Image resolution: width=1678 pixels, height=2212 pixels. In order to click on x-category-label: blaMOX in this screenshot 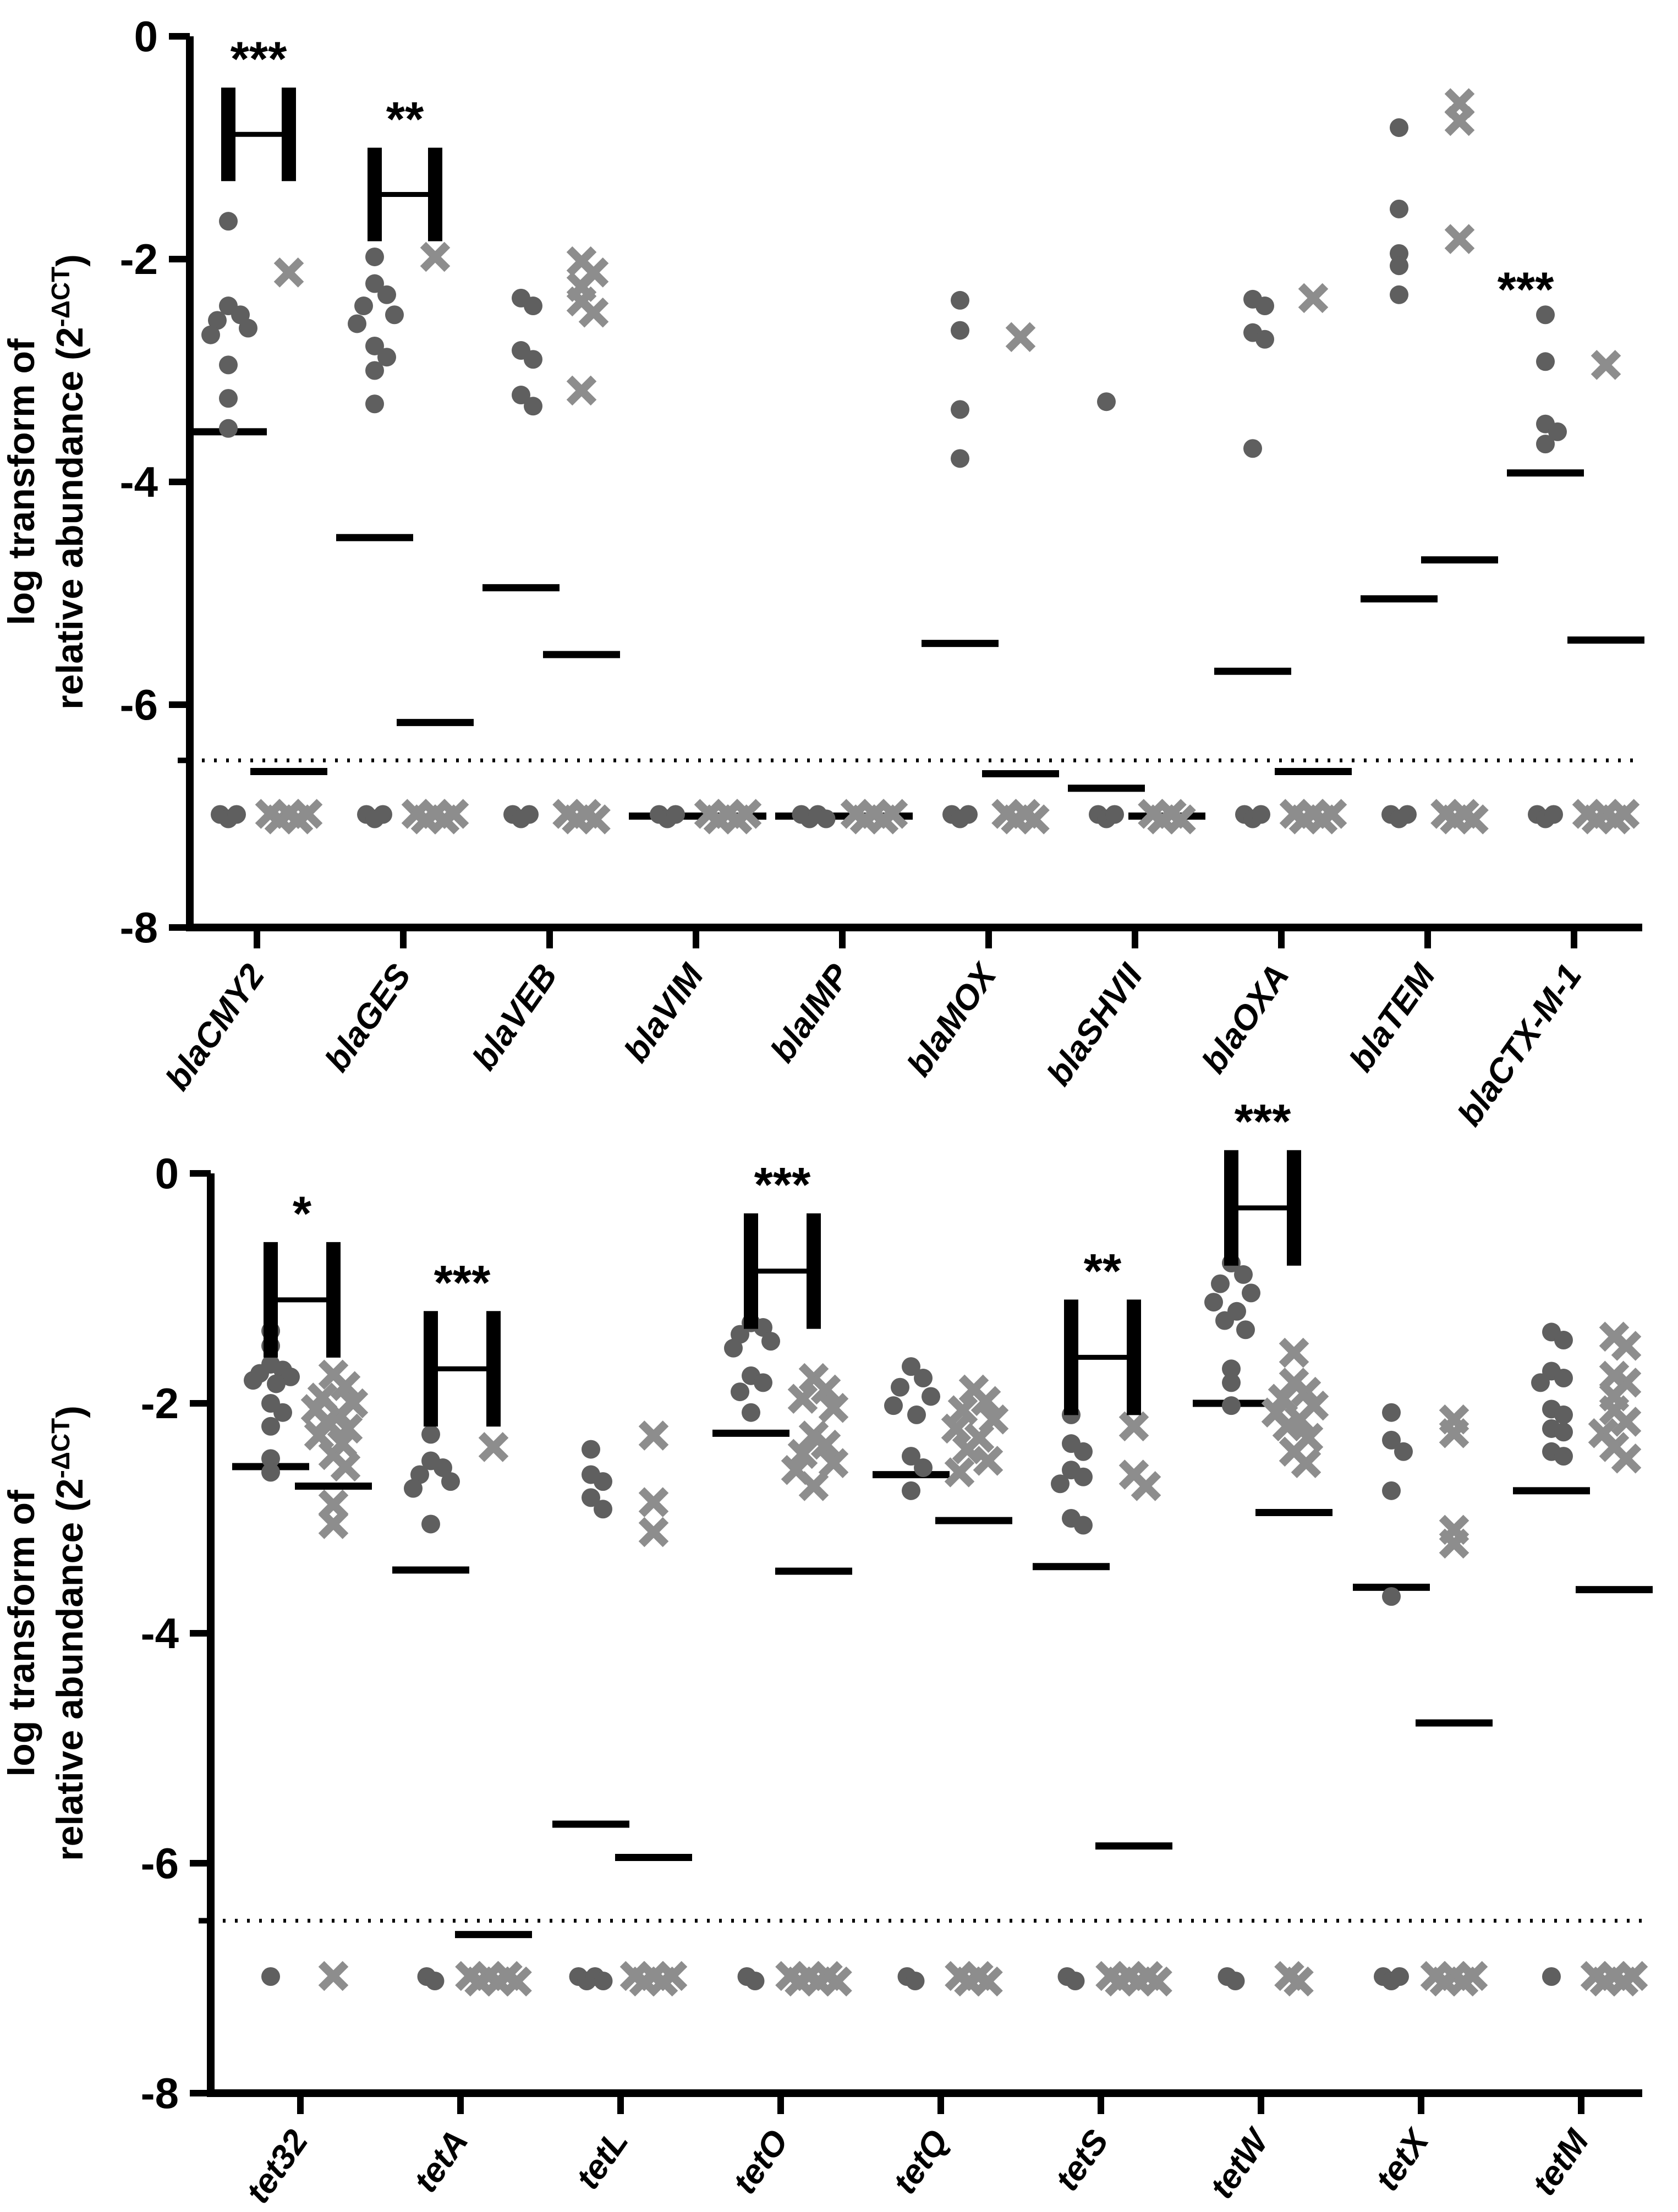, I will do `click(952, 1019)`.